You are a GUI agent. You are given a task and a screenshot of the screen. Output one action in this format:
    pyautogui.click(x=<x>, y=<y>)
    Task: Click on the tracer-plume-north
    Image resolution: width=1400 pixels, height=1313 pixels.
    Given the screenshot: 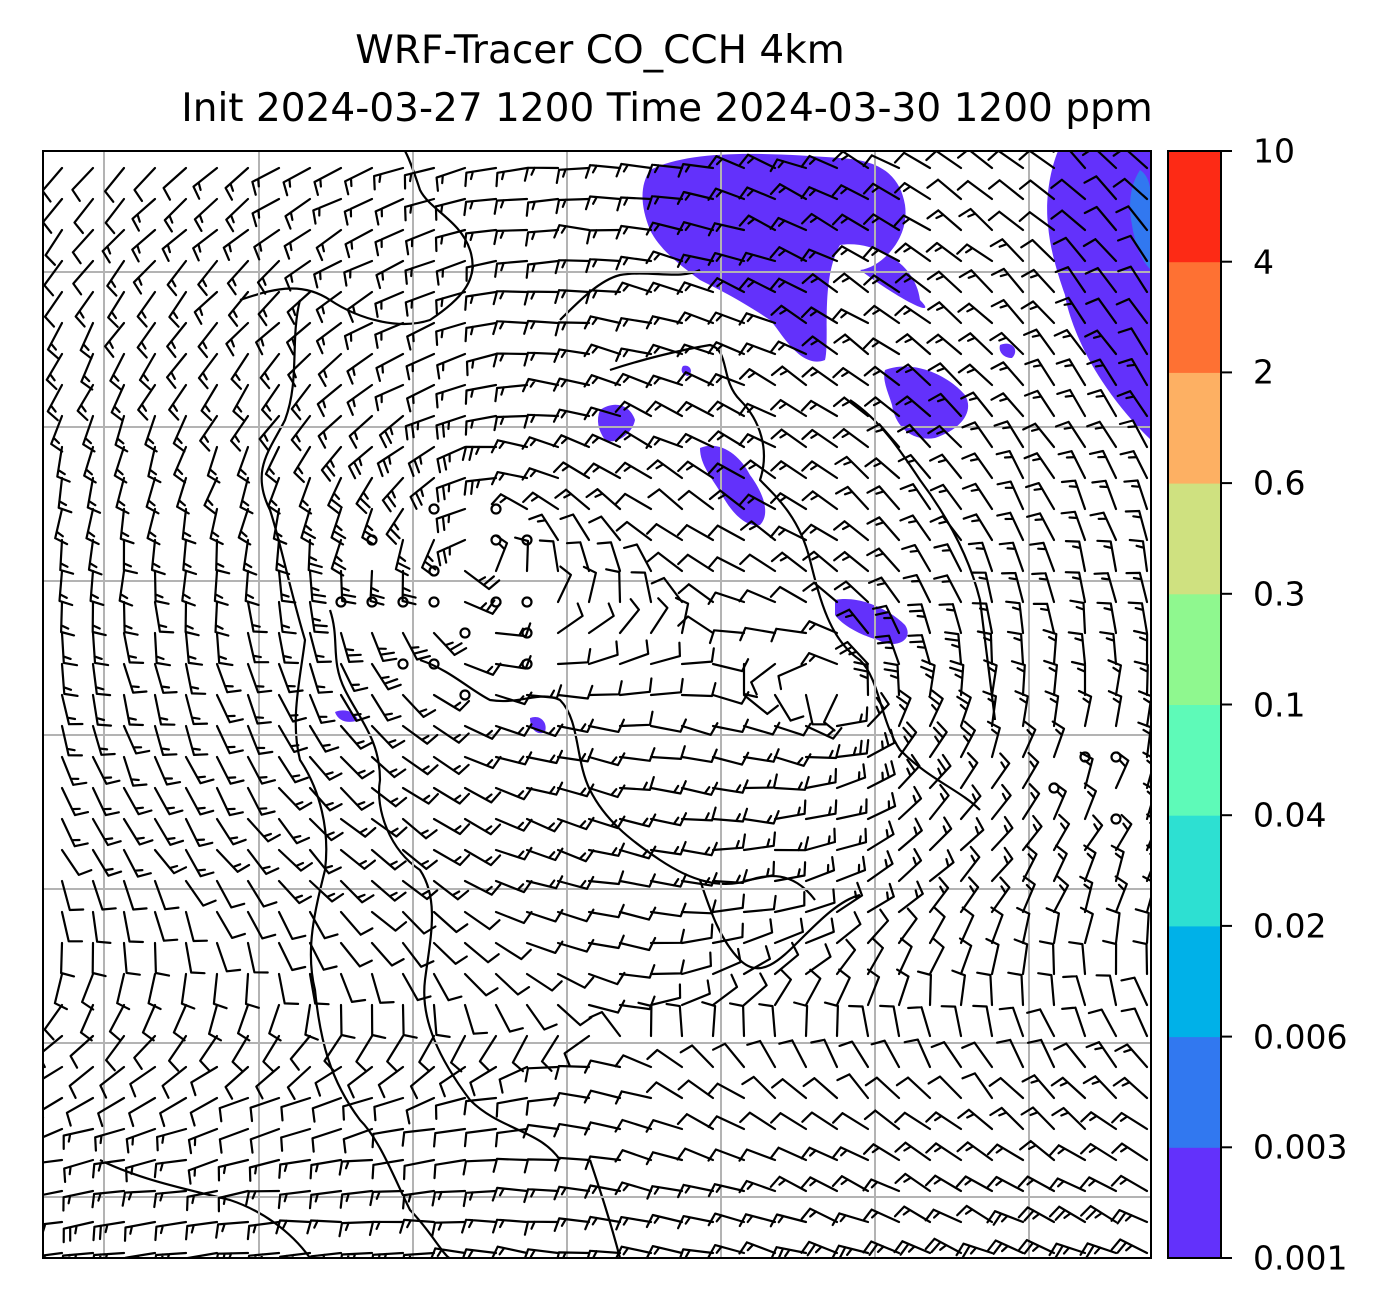 What is the action you would take?
    pyautogui.click(x=784, y=257)
    